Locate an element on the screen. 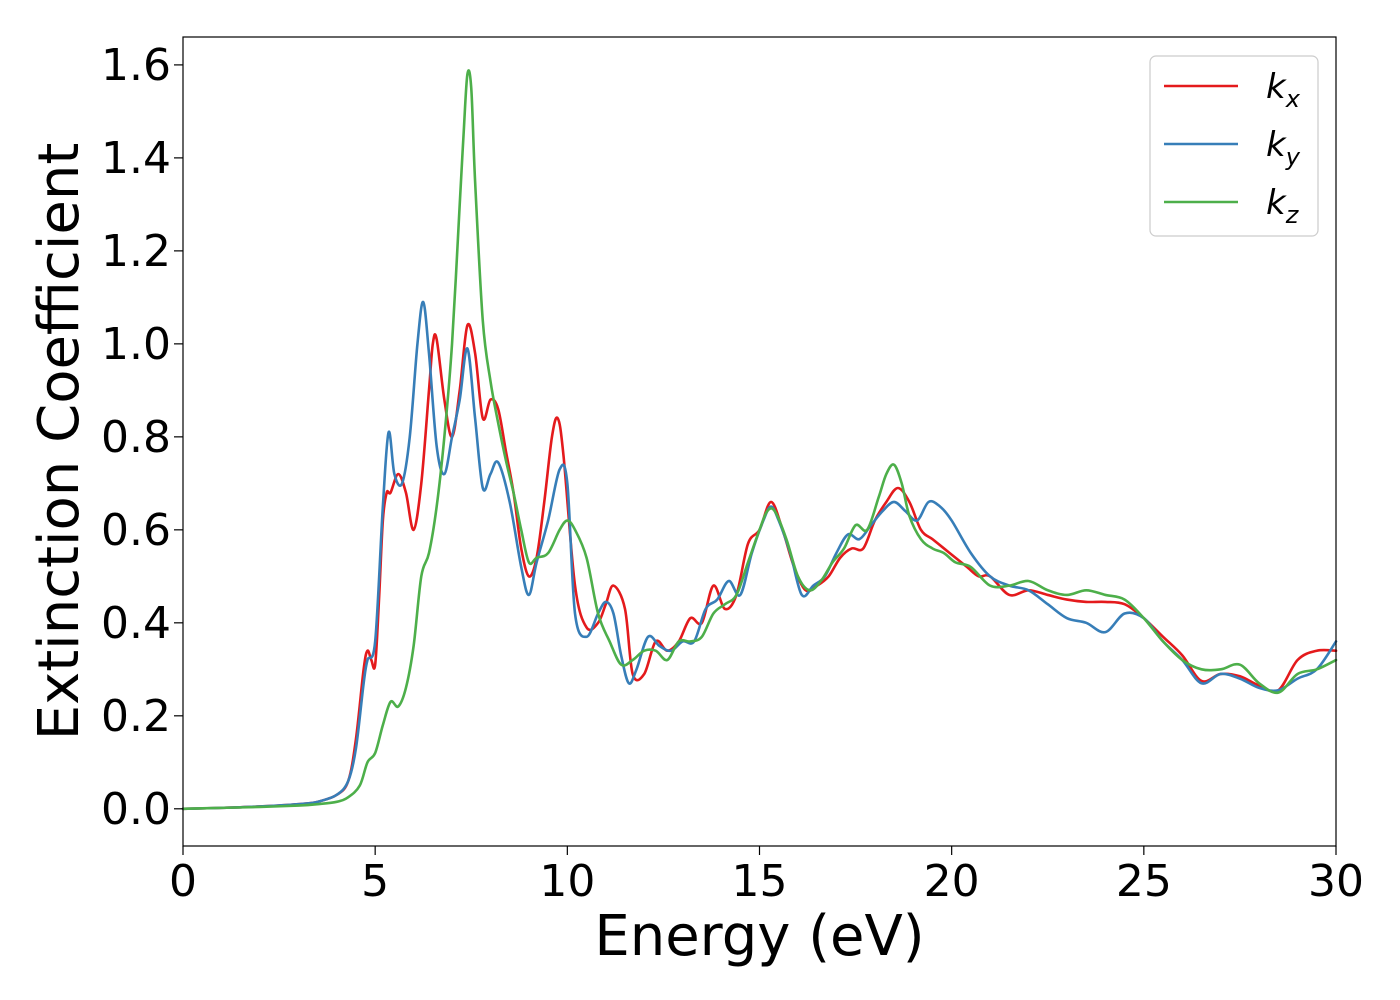 This screenshot has width=1400, height=1000. y-tick-label: 0.4 is located at coordinates (136, 623).